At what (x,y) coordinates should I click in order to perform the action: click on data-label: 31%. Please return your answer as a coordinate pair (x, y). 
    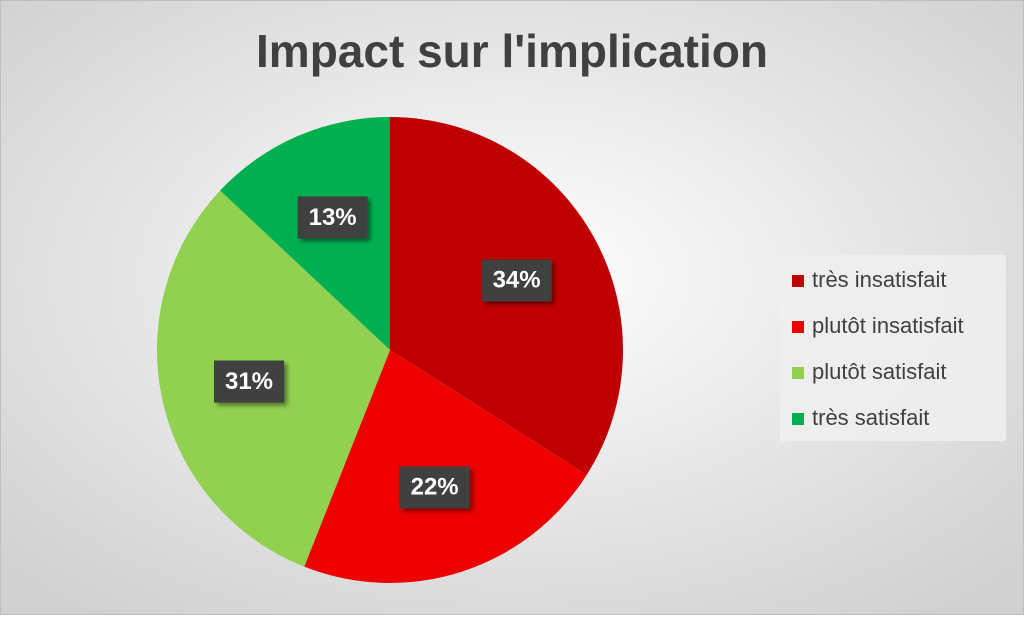
    Looking at the image, I should click on (249, 381).